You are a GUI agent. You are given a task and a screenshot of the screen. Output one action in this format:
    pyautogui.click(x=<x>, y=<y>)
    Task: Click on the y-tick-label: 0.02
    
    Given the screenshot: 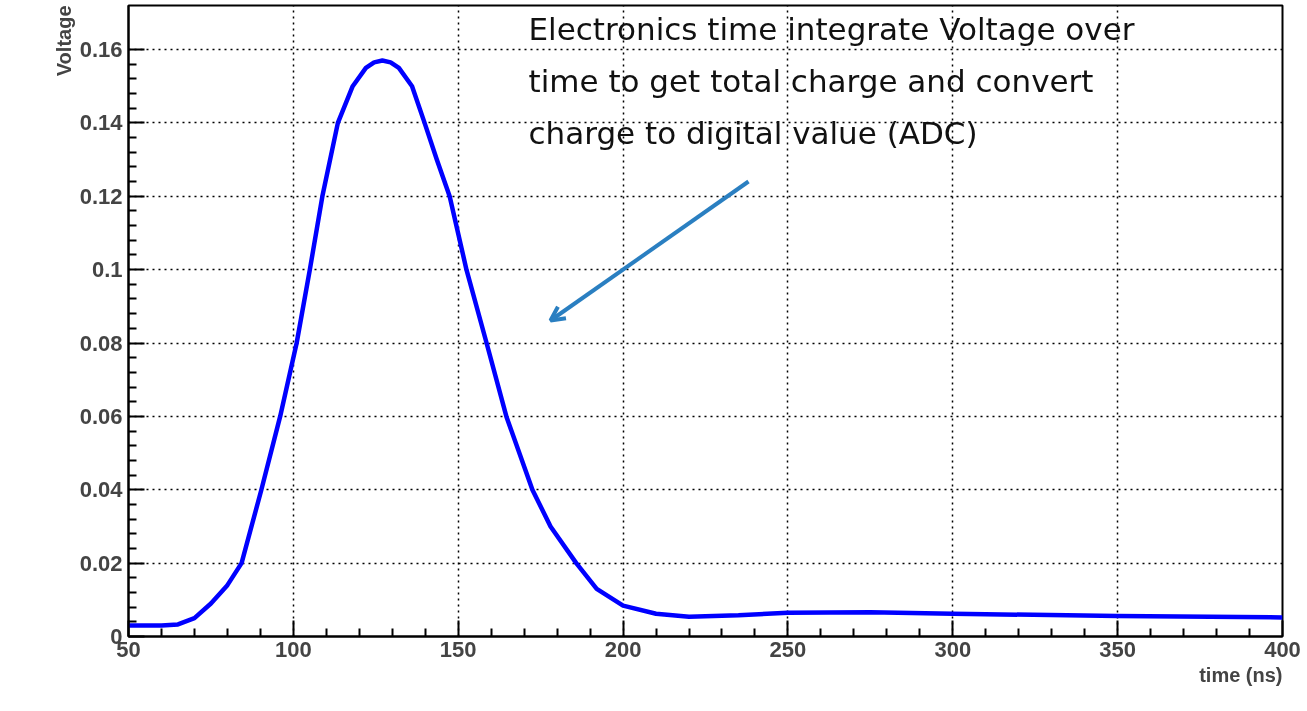 What is the action you would take?
    pyautogui.click(x=101, y=563)
    